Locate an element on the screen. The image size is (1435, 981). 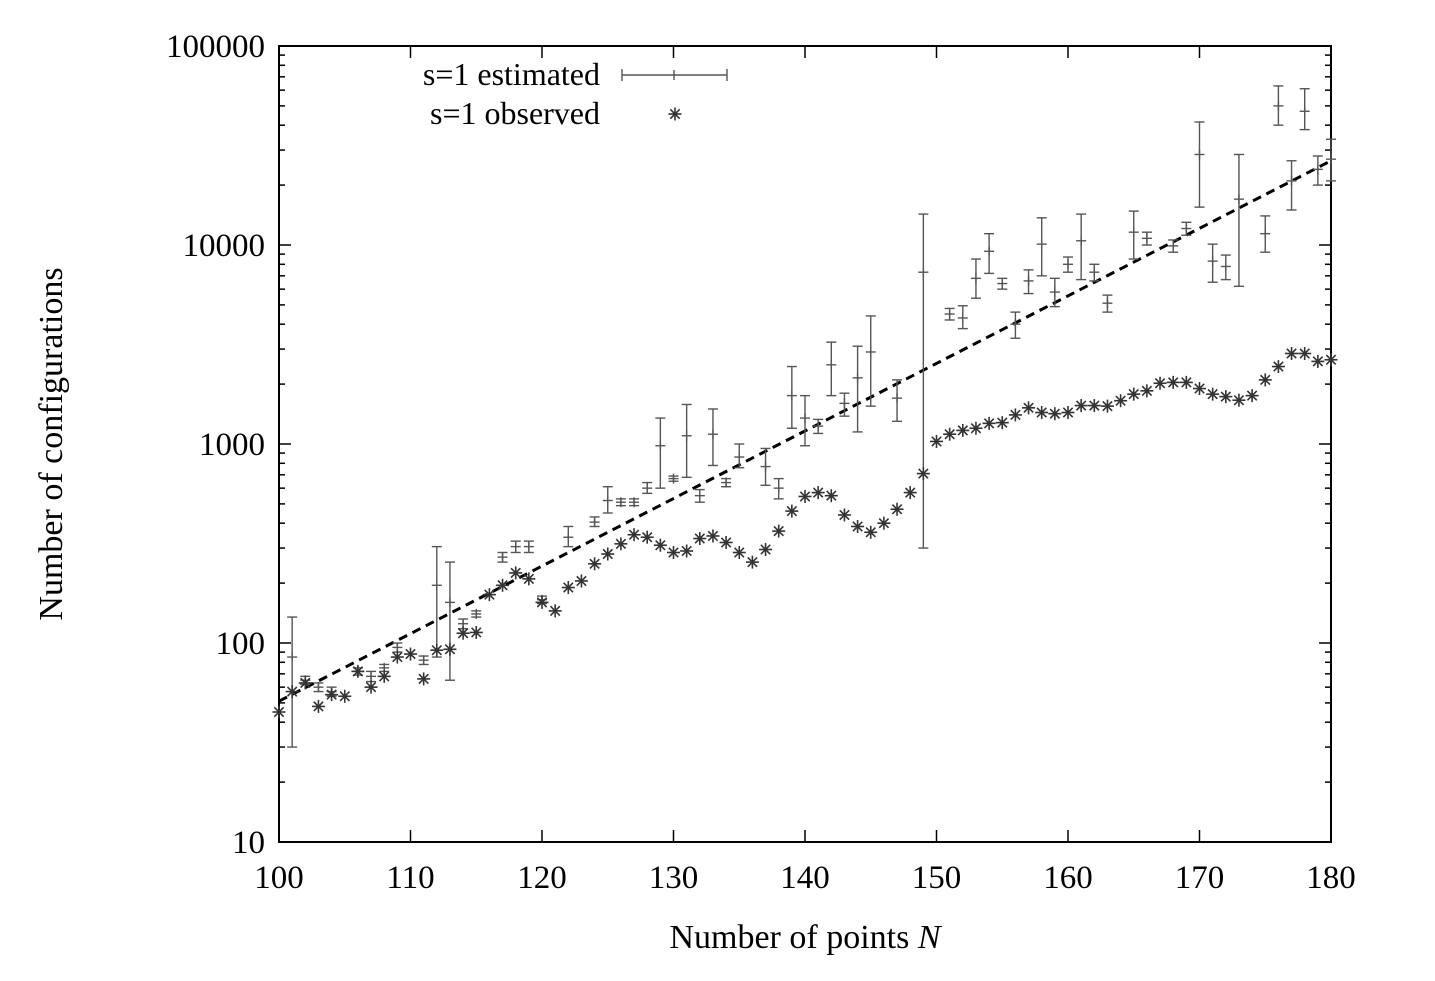
x-tick-label: 180 is located at coordinates (1331, 878).